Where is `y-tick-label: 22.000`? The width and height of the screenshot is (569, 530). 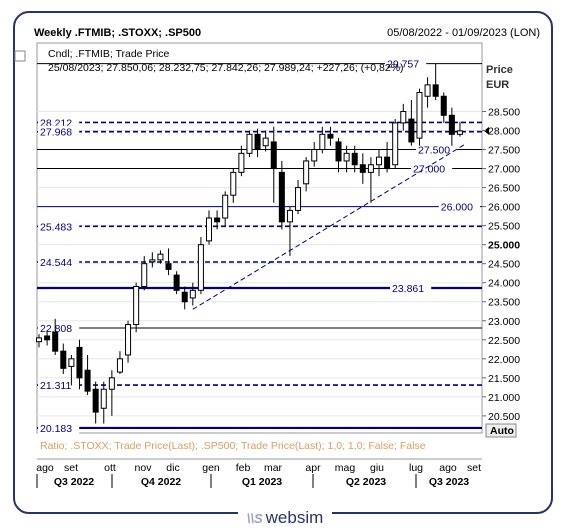
y-tick-label: 22.000 is located at coordinates (504, 360).